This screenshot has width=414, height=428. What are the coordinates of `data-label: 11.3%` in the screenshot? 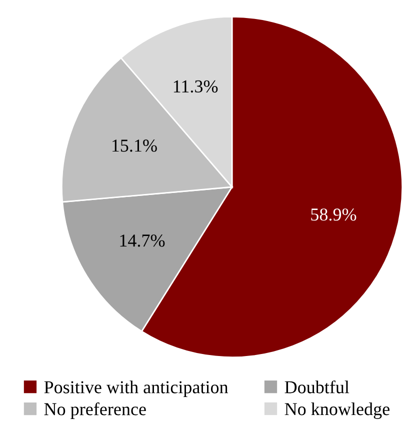 It's located at (196, 86).